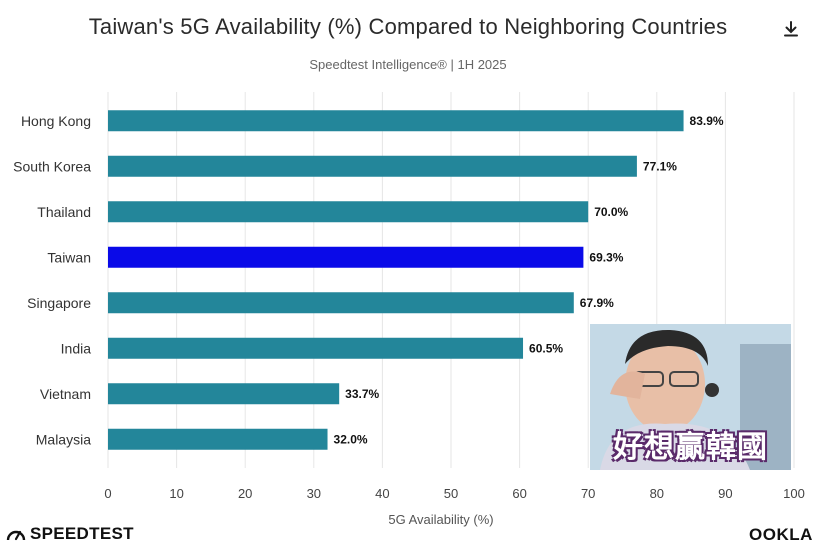 The image size is (823, 547). I want to click on category-label: India, so click(76, 348).